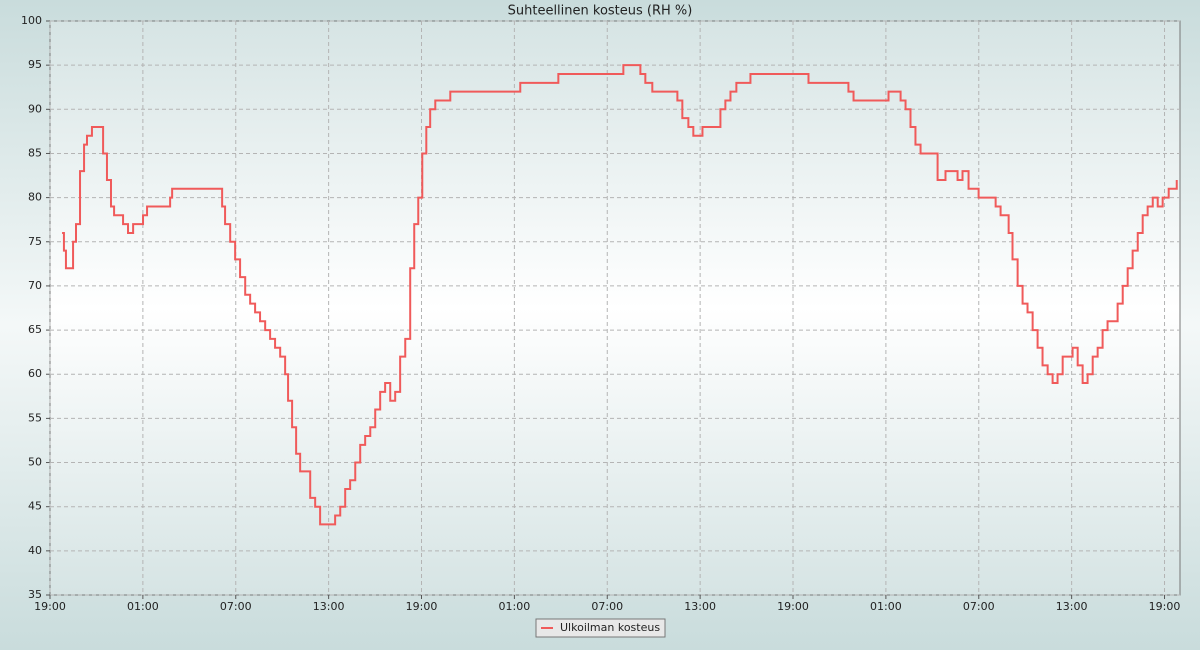 This screenshot has width=1200, height=650. I want to click on legend-label: Ulkoilman kosteus, so click(610, 627).